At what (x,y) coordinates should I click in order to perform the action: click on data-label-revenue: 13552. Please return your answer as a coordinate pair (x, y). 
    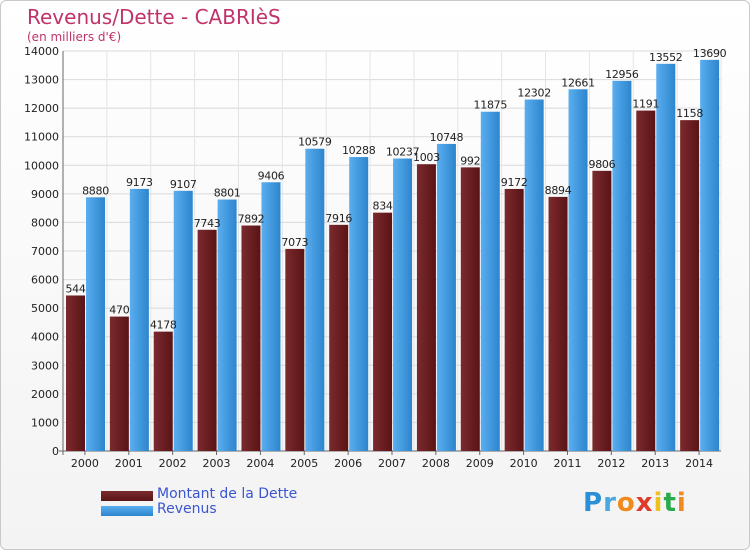
    Looking at the image, I should click on (666, 57).